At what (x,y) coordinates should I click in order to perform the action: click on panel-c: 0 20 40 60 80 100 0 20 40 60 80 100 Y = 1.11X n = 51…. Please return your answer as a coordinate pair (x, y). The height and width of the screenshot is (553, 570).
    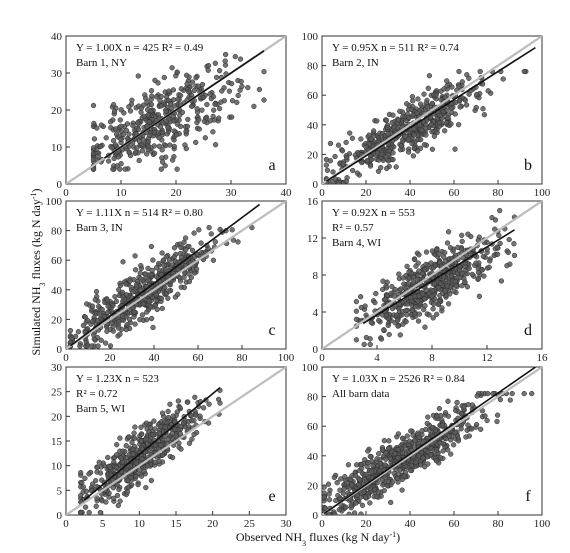
    Looking at the image, I should click on (170, 280).